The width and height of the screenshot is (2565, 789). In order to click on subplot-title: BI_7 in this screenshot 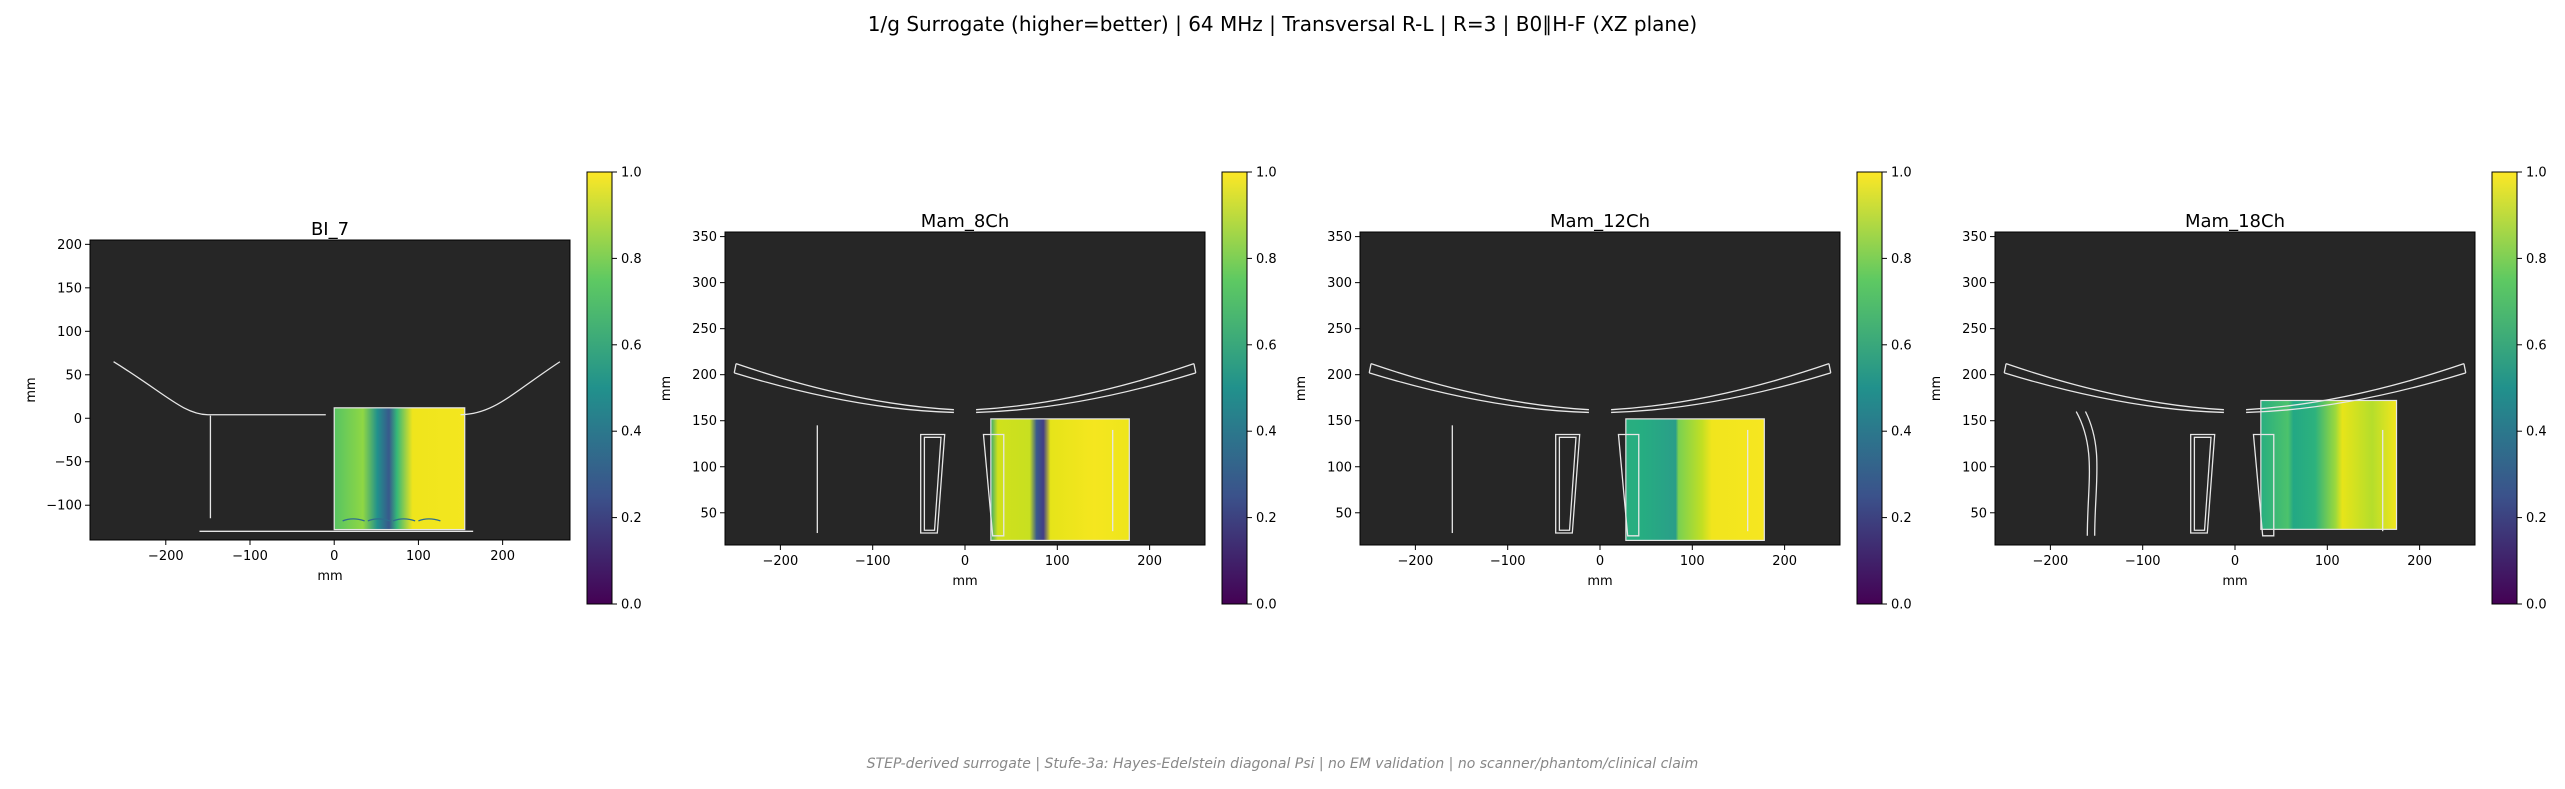, I will do `click(330, 229)`.